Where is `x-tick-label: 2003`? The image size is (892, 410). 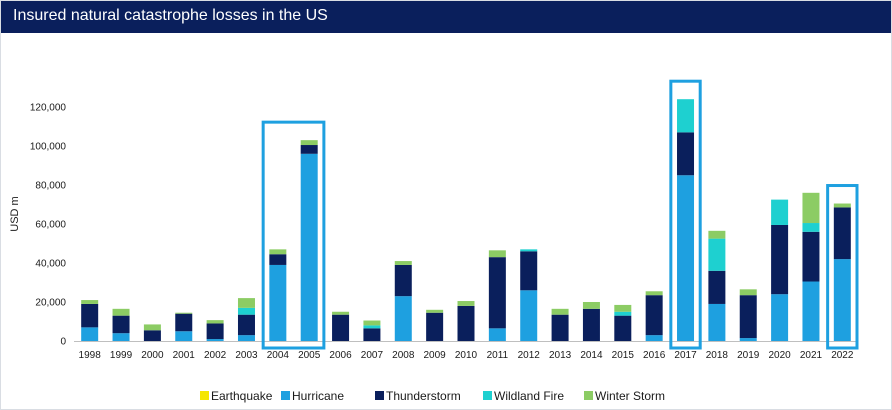 x-tick-label: 2003 is located at coordinates (246, 355).